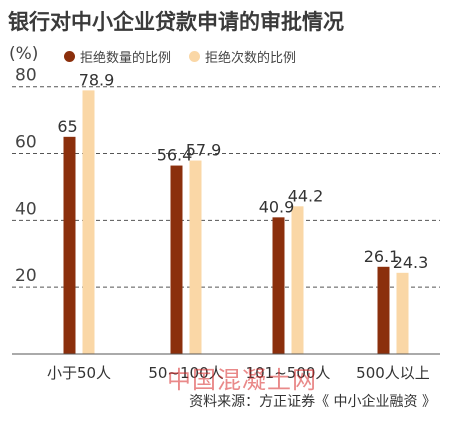 The height and width of the screenshot is (421, 450). What do you see at coordinates (26, 176) in the screenshot?
I see `y-tick-labels: 20 40 60 80` at bounding box center [26, 176].